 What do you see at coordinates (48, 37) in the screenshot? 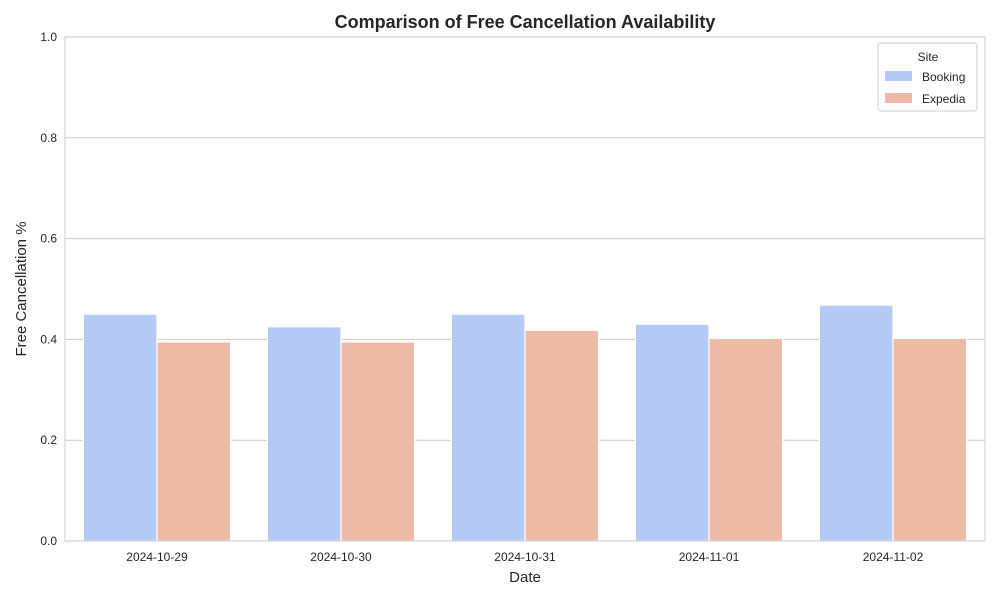
I see `y-tick-label: 1.0` at bounding box center [48, 37].